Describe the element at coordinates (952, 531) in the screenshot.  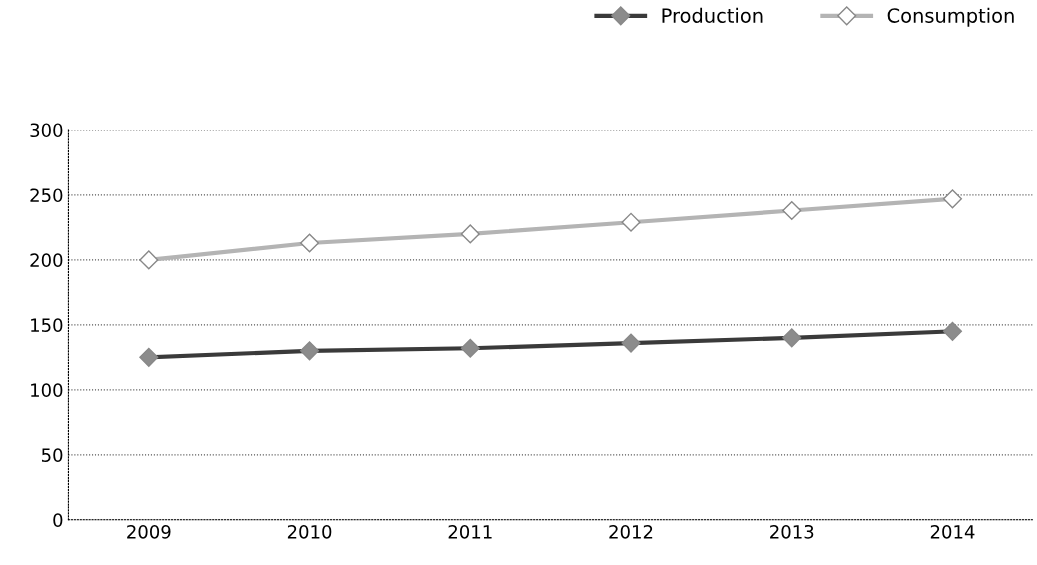
I see `x-tick-label: 2014` at that location.